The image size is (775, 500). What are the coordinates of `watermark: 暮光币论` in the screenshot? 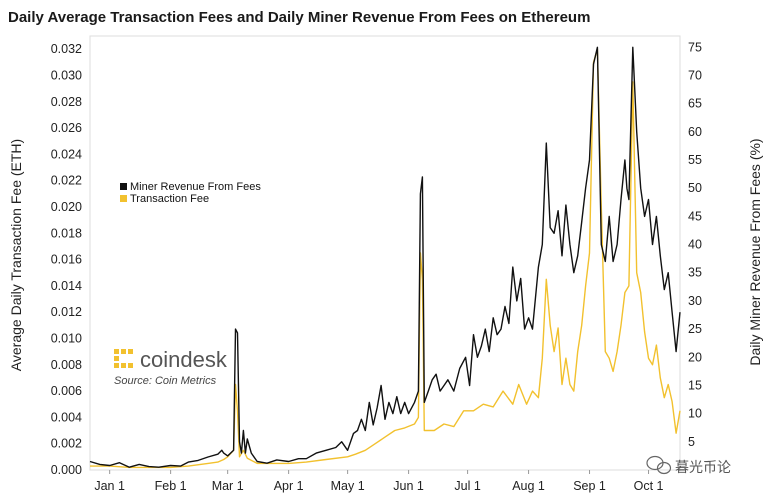 It's located at (688, 465).